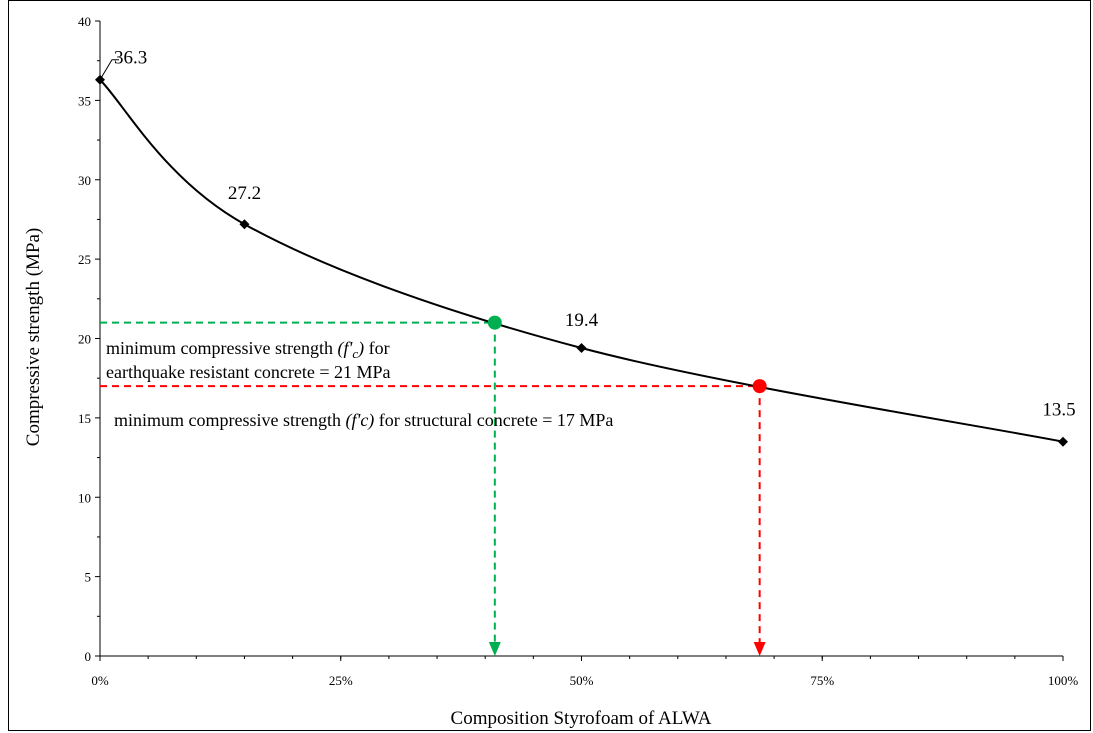 The image size is (1093, 733). What do you see at coordinates (84, 339) in the screenshot?
I see `y-tick-label: 20` at bounding box center [84, 339].